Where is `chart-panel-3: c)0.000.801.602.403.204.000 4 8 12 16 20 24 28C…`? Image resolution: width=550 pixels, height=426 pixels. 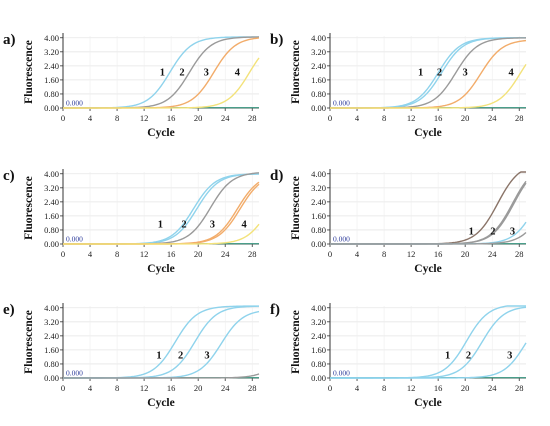 chart-panel-3: c)0.000.801.602.403.204.000 4 8 12 16 20 24 28C… is located at coordinates (131, 221).